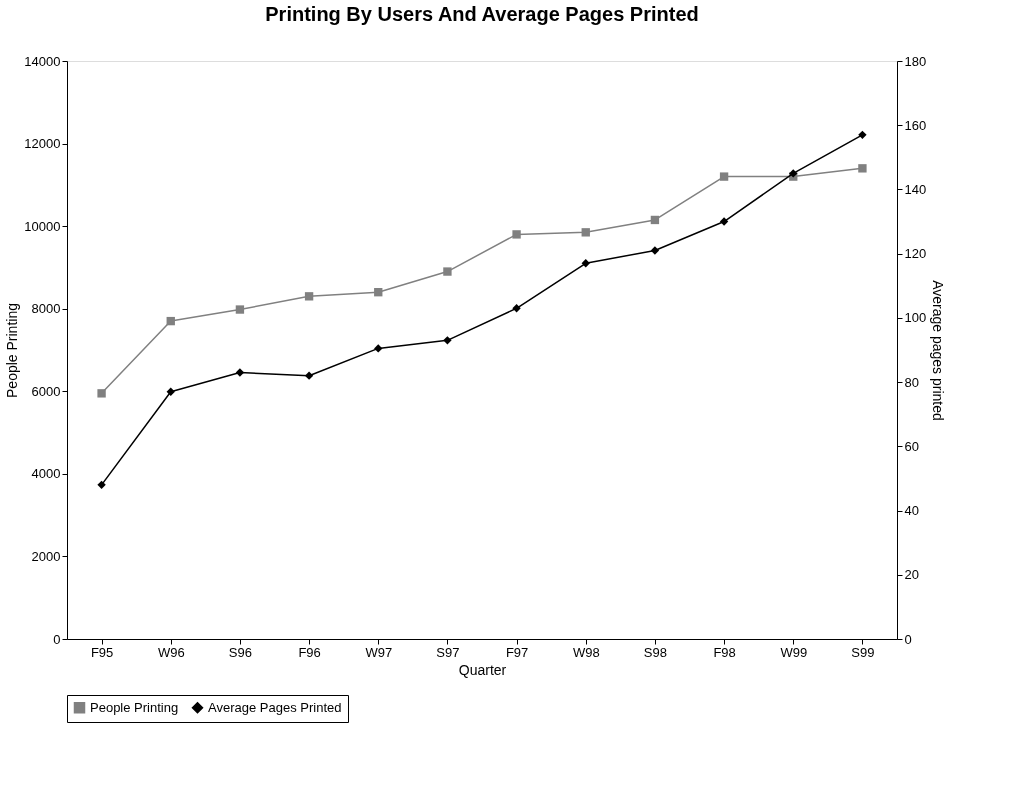  What do you see at coordinates (171, 652) in the screenshot?
I see `x-tick-label: W96` at bounding box center [171, 652].